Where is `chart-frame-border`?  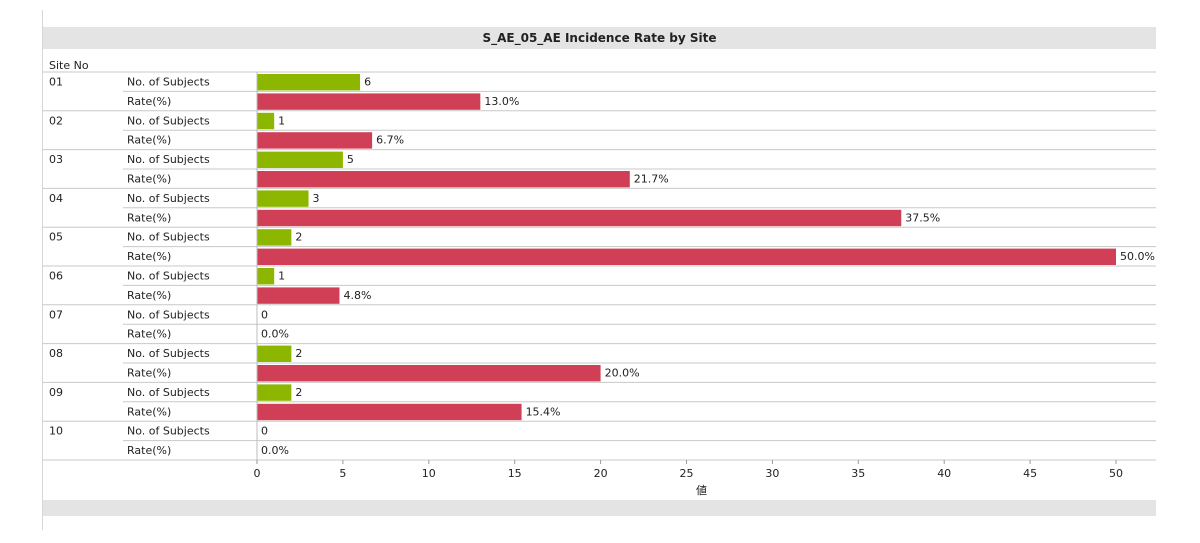
chart-frame-border is located at coordinates (42, 270).